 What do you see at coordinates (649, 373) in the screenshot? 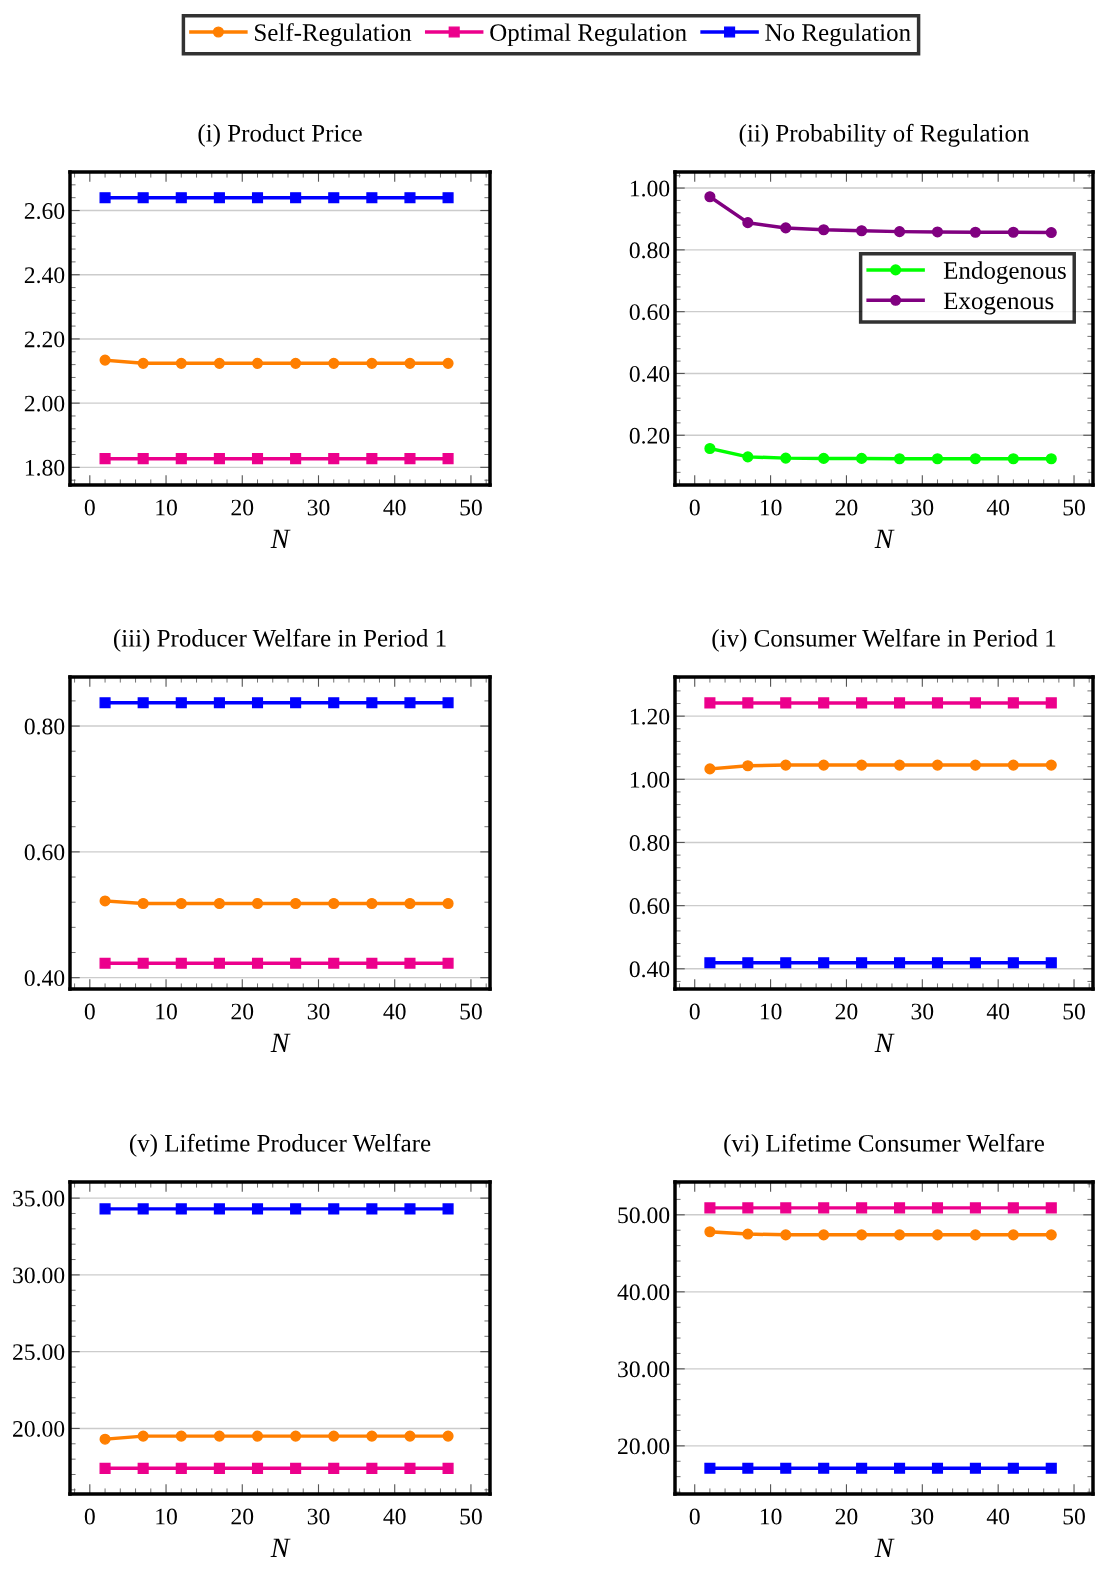
I see `y-tick-label: 0.40` at bounding box center [649, 373].